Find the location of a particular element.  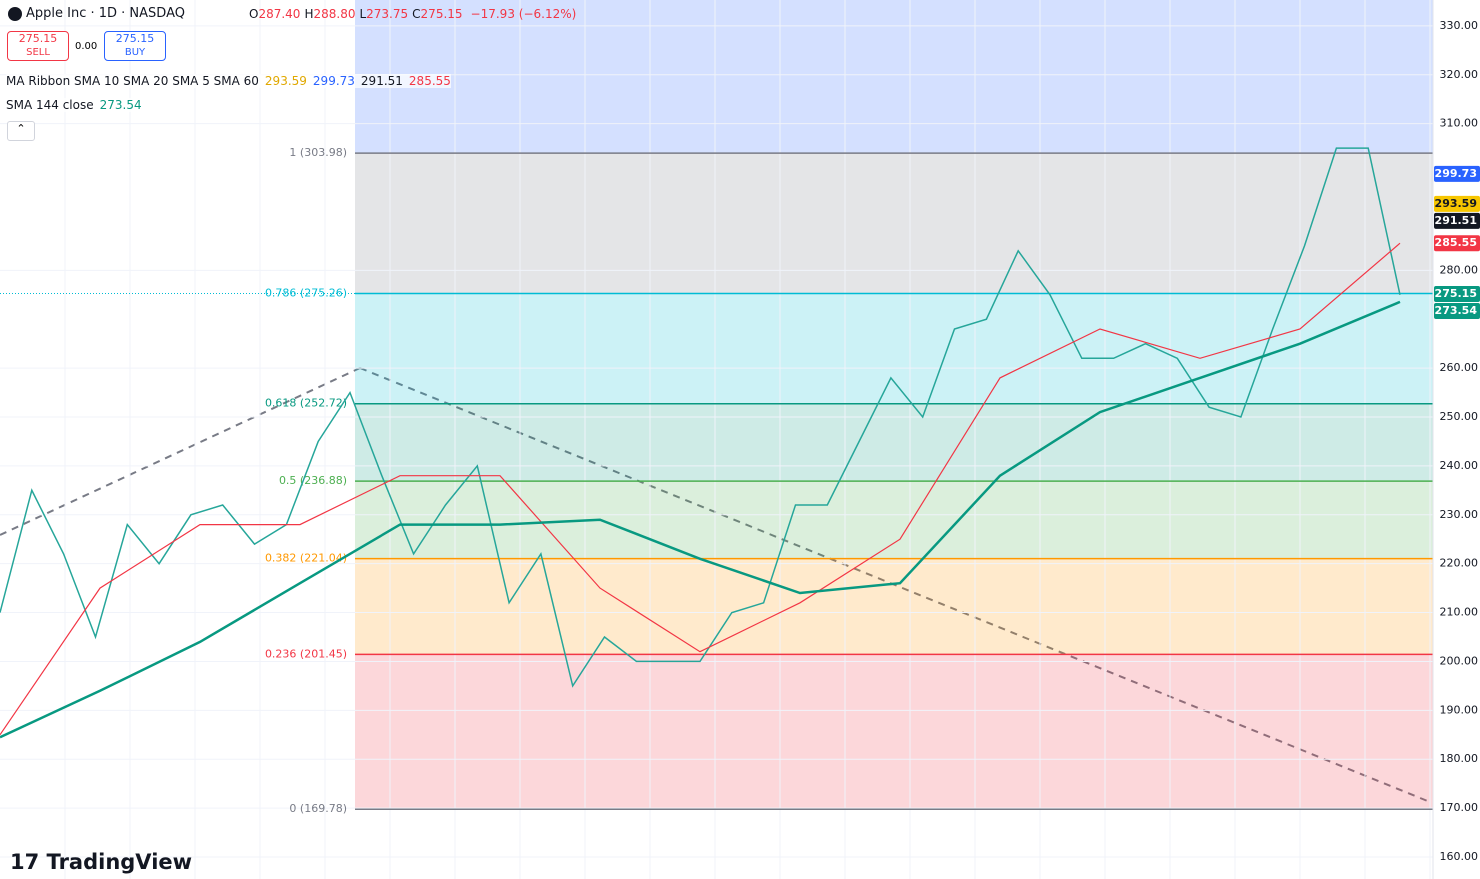

change: −17.93 (−6.12%) is located at coordinates (523, 13).